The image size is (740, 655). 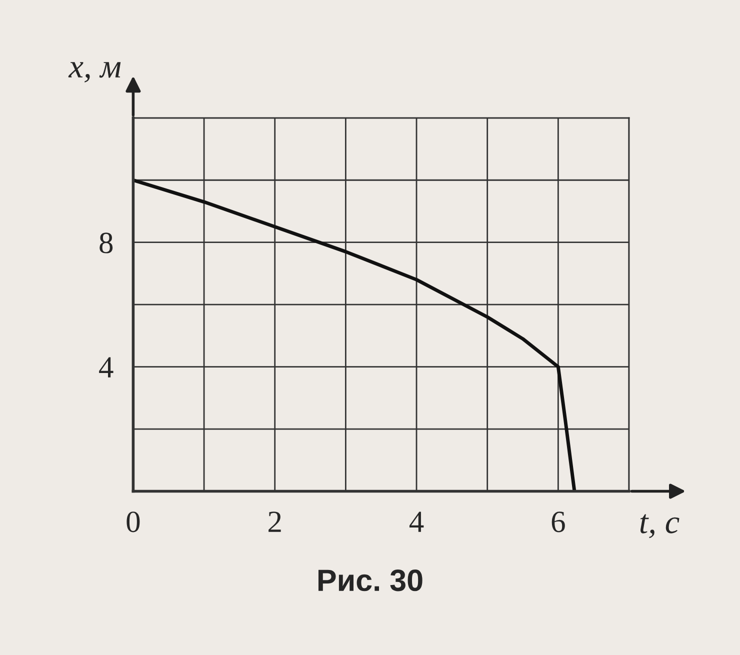 What do you see at coordinates (370, 581) in the screenshot?
I see `text: Рис. 30` at bounding box center [370, 581].